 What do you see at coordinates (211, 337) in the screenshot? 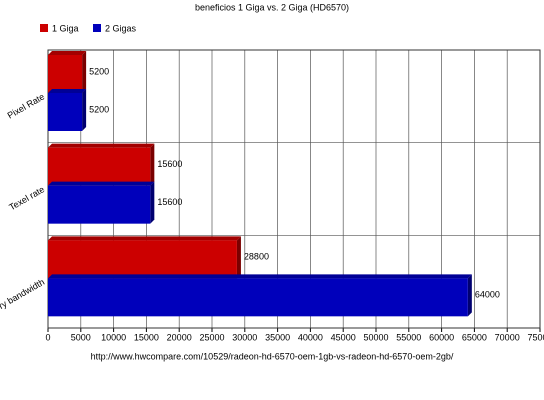
I see `x-tick-label: 25000` at bounding box center [211, 337].